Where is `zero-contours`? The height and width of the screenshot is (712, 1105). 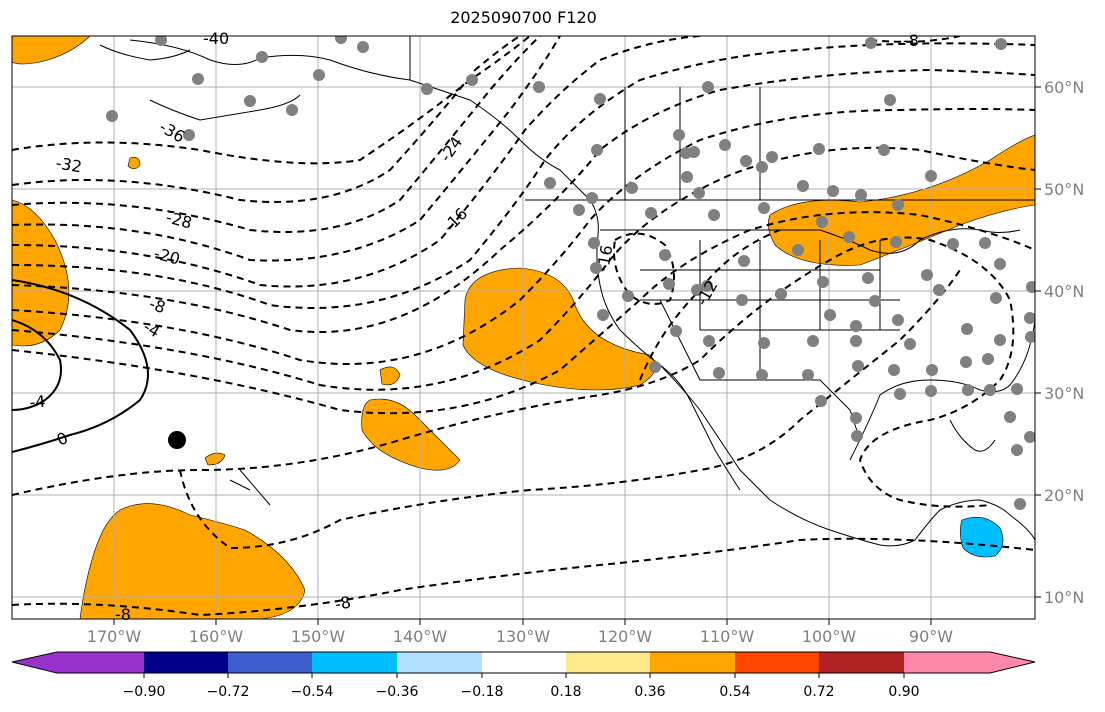
zero-contours is located at coordinates (80, 366).